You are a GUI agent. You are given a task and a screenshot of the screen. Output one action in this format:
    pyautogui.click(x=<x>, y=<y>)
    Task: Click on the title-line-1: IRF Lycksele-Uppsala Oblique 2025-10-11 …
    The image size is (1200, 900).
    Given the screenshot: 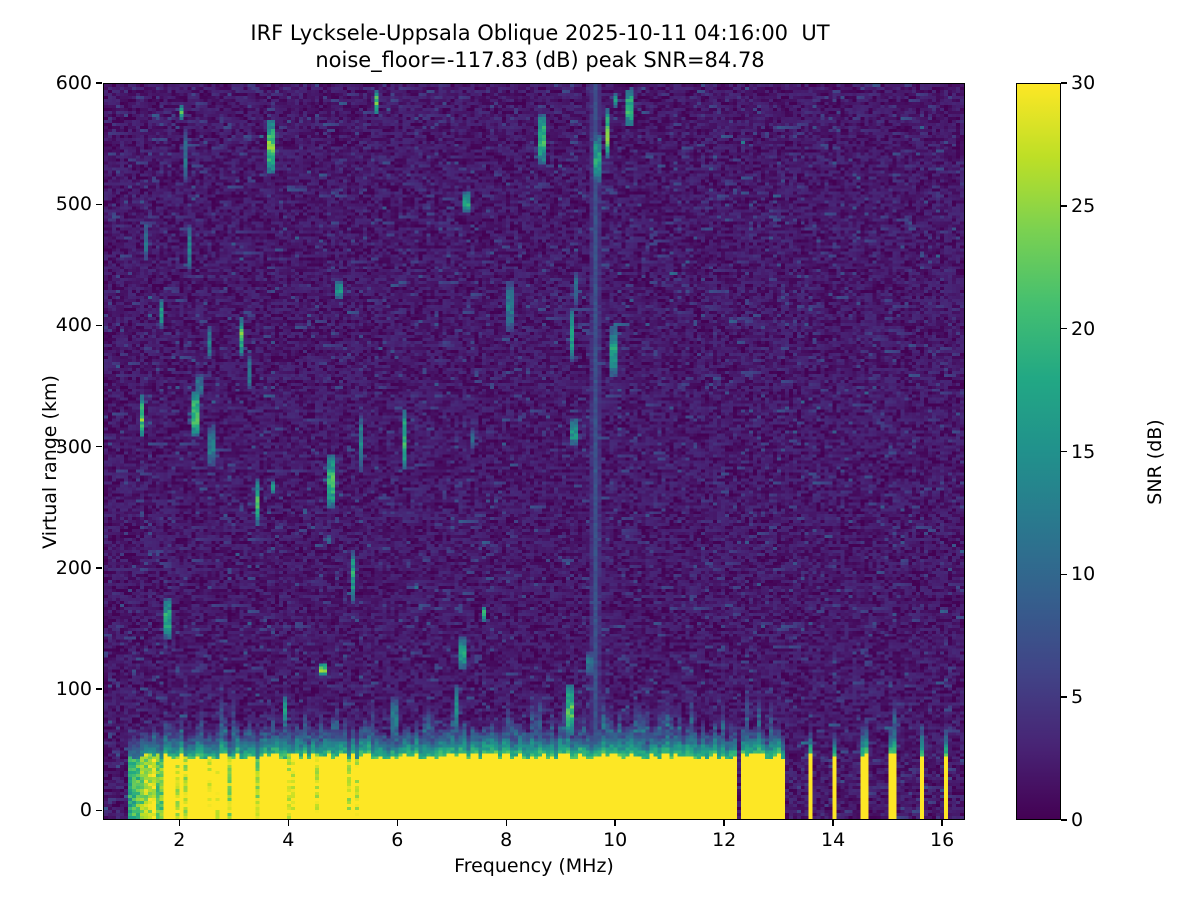 What is the action you would take?
    pyautogui.click(x=540, y=33)
    